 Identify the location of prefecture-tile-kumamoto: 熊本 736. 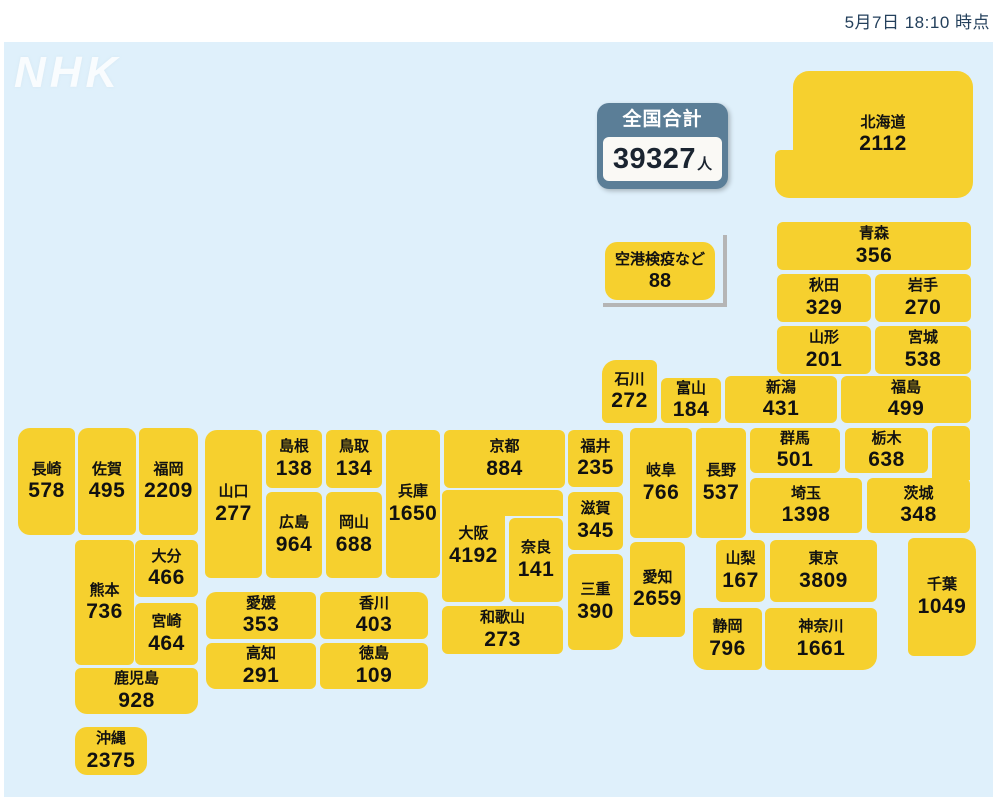
(104, 602).